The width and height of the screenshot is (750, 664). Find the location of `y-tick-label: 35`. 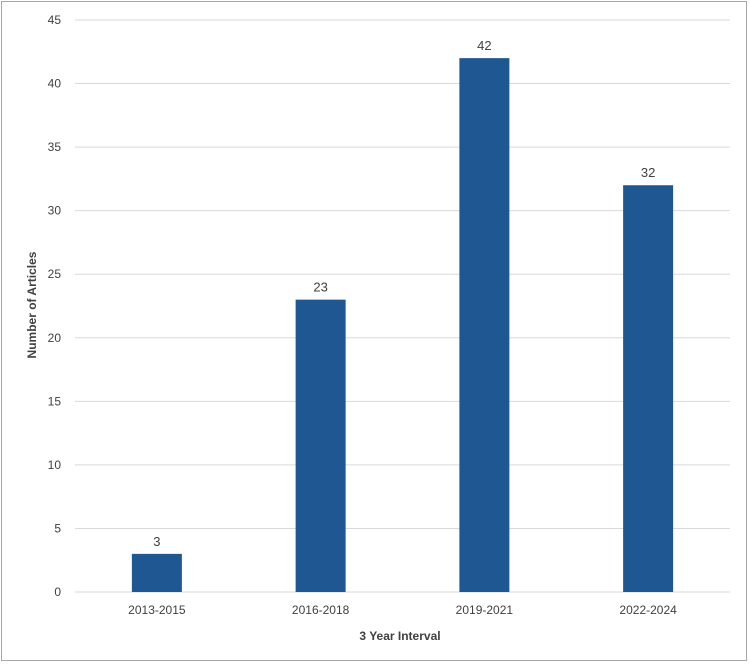

y-tick-label: 35 is located at coordinates (55, 147).